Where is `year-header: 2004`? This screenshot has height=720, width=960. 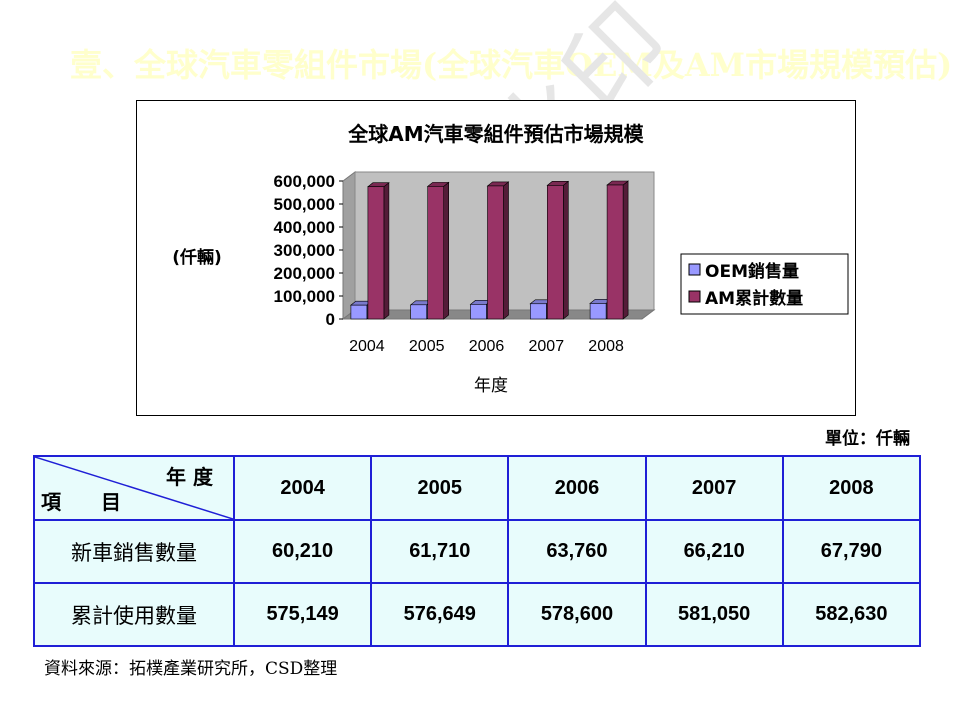 year-header: 2004 is located at coordinates (302, 488).